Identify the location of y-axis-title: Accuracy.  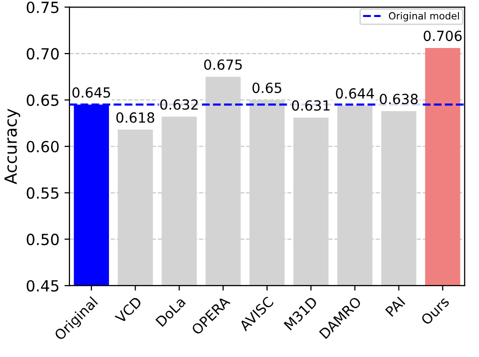
(12, 146).